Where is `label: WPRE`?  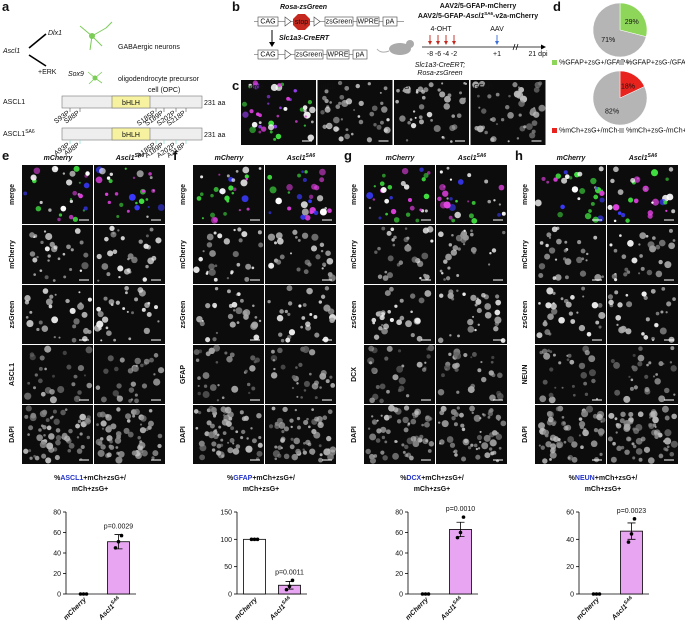
label: WPRE is located at coordinates (338, 55).